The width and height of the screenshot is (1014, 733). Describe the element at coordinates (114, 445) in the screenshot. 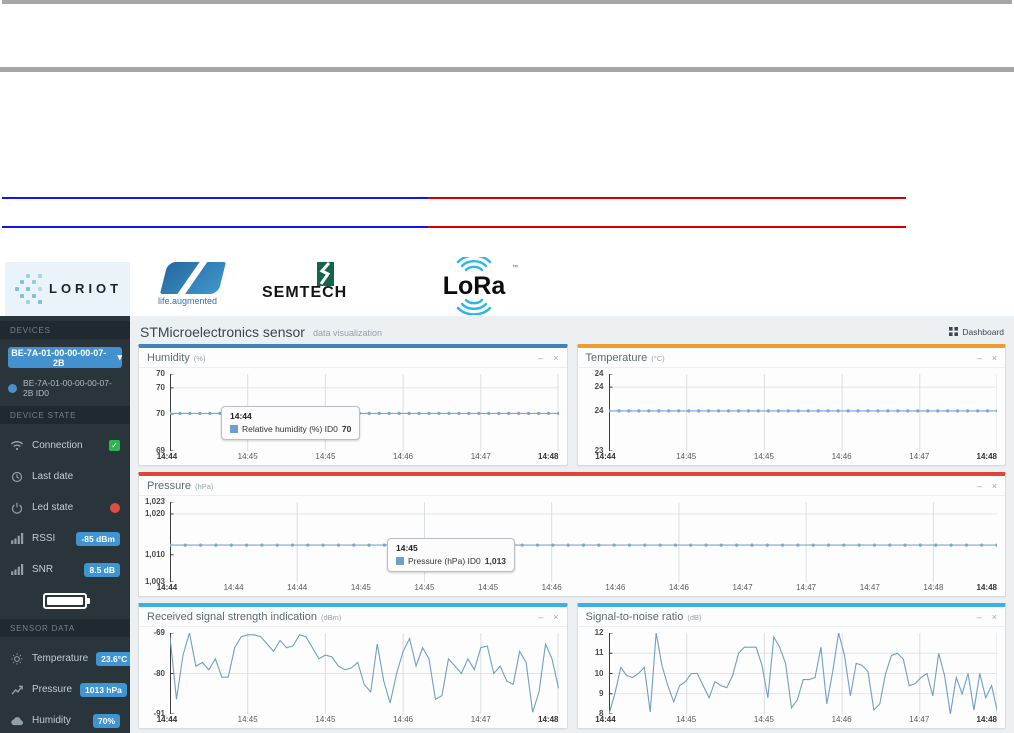

I see `connection-check-icon: ✓` at that location.